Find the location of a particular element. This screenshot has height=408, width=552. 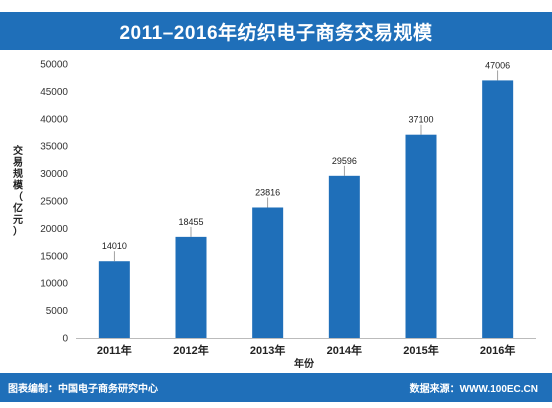

y-tick-label: 30000 is located at coordinates (54, 174).